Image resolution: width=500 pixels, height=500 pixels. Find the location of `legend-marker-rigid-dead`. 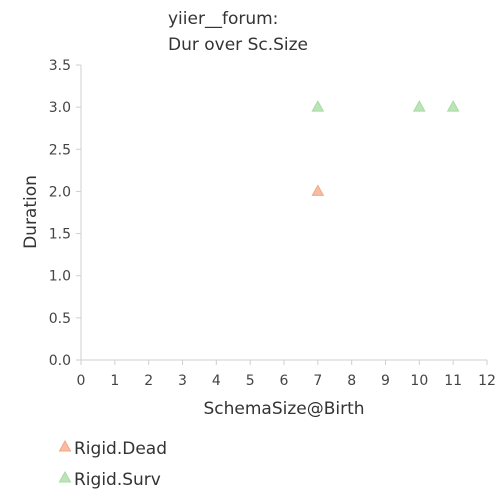

legend-marker-rigid-dead is located at coordinates (65, 445).